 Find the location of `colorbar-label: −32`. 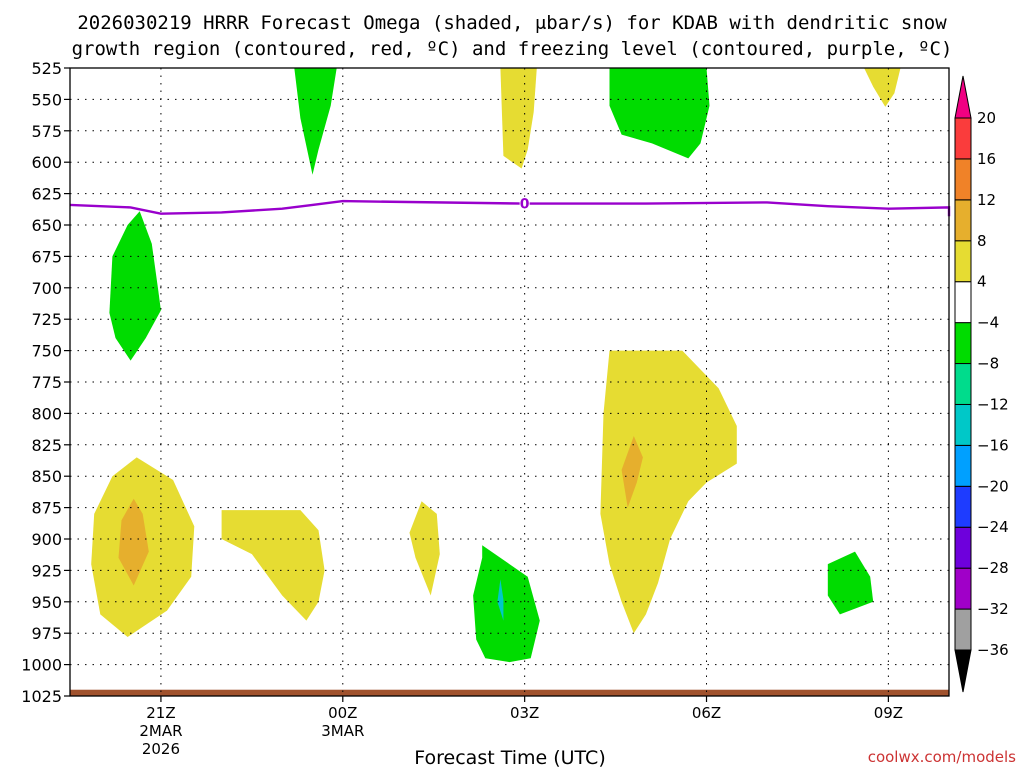

colorbar-label: −32 is located at coordinates (993, 609).